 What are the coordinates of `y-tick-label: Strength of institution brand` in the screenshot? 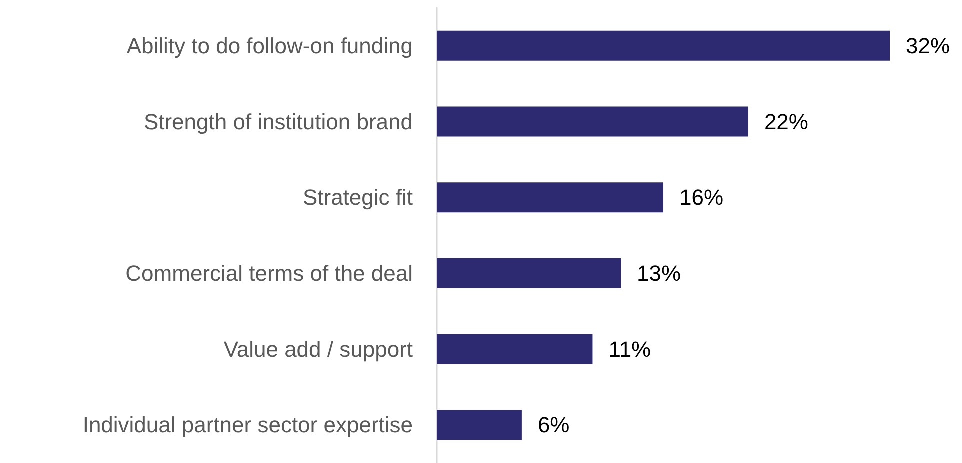 It's located at (278, 121).